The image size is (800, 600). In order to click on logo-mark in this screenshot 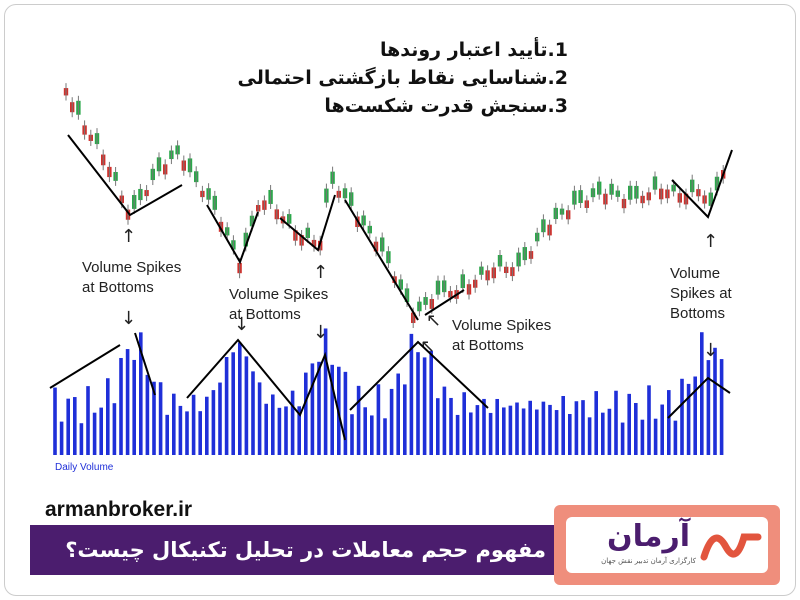, I will do `click(731, 547)`.